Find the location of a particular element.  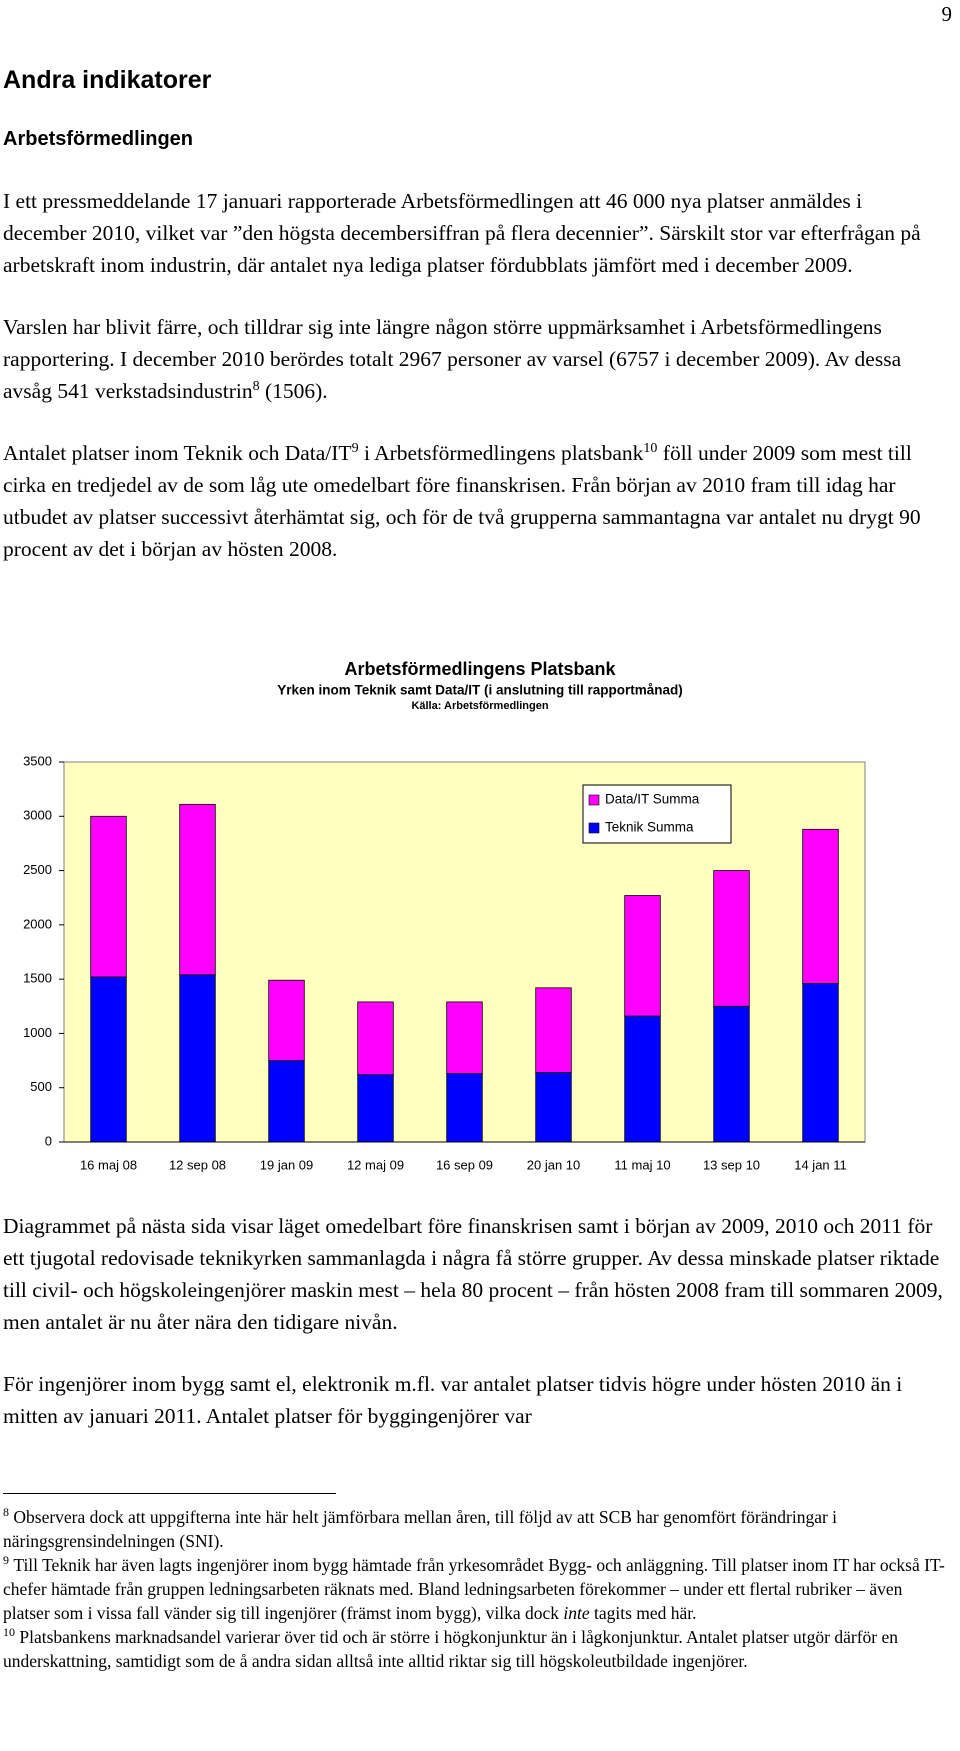

chart-source: Källa: Arbetsförmedlingen is located at coordinates (479, 706).